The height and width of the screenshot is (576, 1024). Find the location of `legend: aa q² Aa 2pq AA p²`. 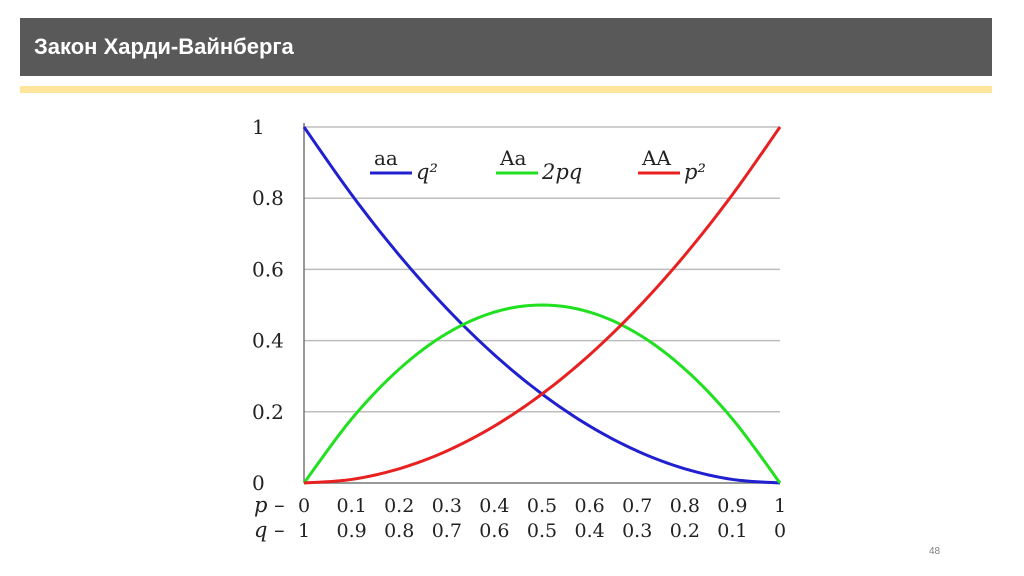

legend: aa q² Aa 2pq AA p² is located at coordinates (538, 165).